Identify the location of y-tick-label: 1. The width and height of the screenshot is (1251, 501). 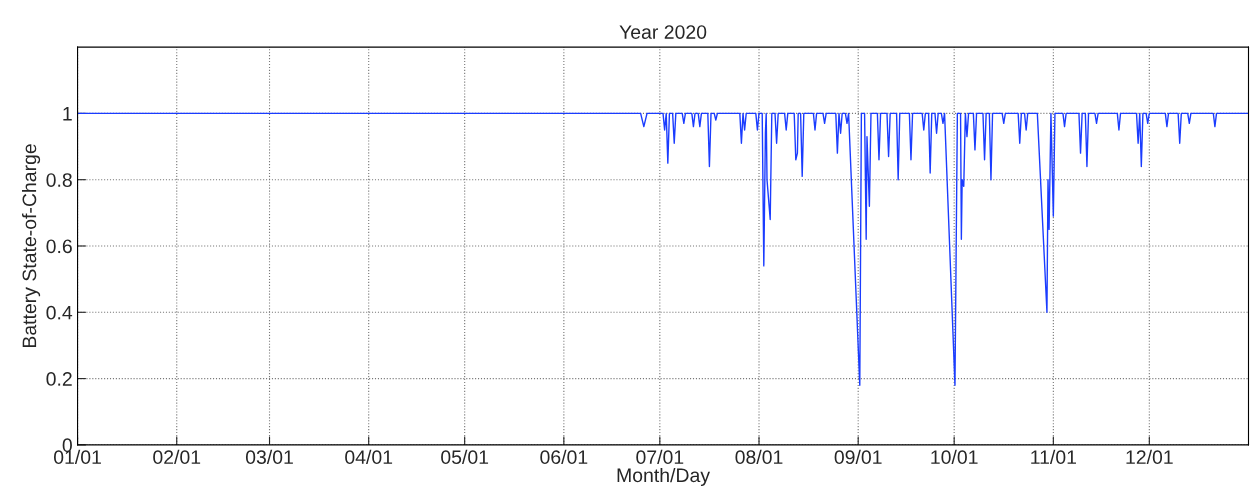
(67, 114).